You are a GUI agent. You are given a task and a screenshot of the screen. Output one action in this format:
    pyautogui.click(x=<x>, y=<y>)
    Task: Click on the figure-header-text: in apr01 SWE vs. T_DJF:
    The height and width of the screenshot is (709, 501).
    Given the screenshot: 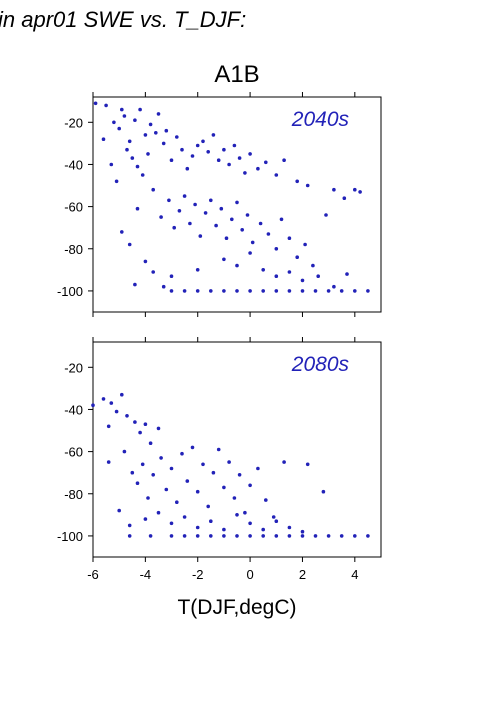 What is the action you would take?
    pyautogui.click(x=123, y=19)
    